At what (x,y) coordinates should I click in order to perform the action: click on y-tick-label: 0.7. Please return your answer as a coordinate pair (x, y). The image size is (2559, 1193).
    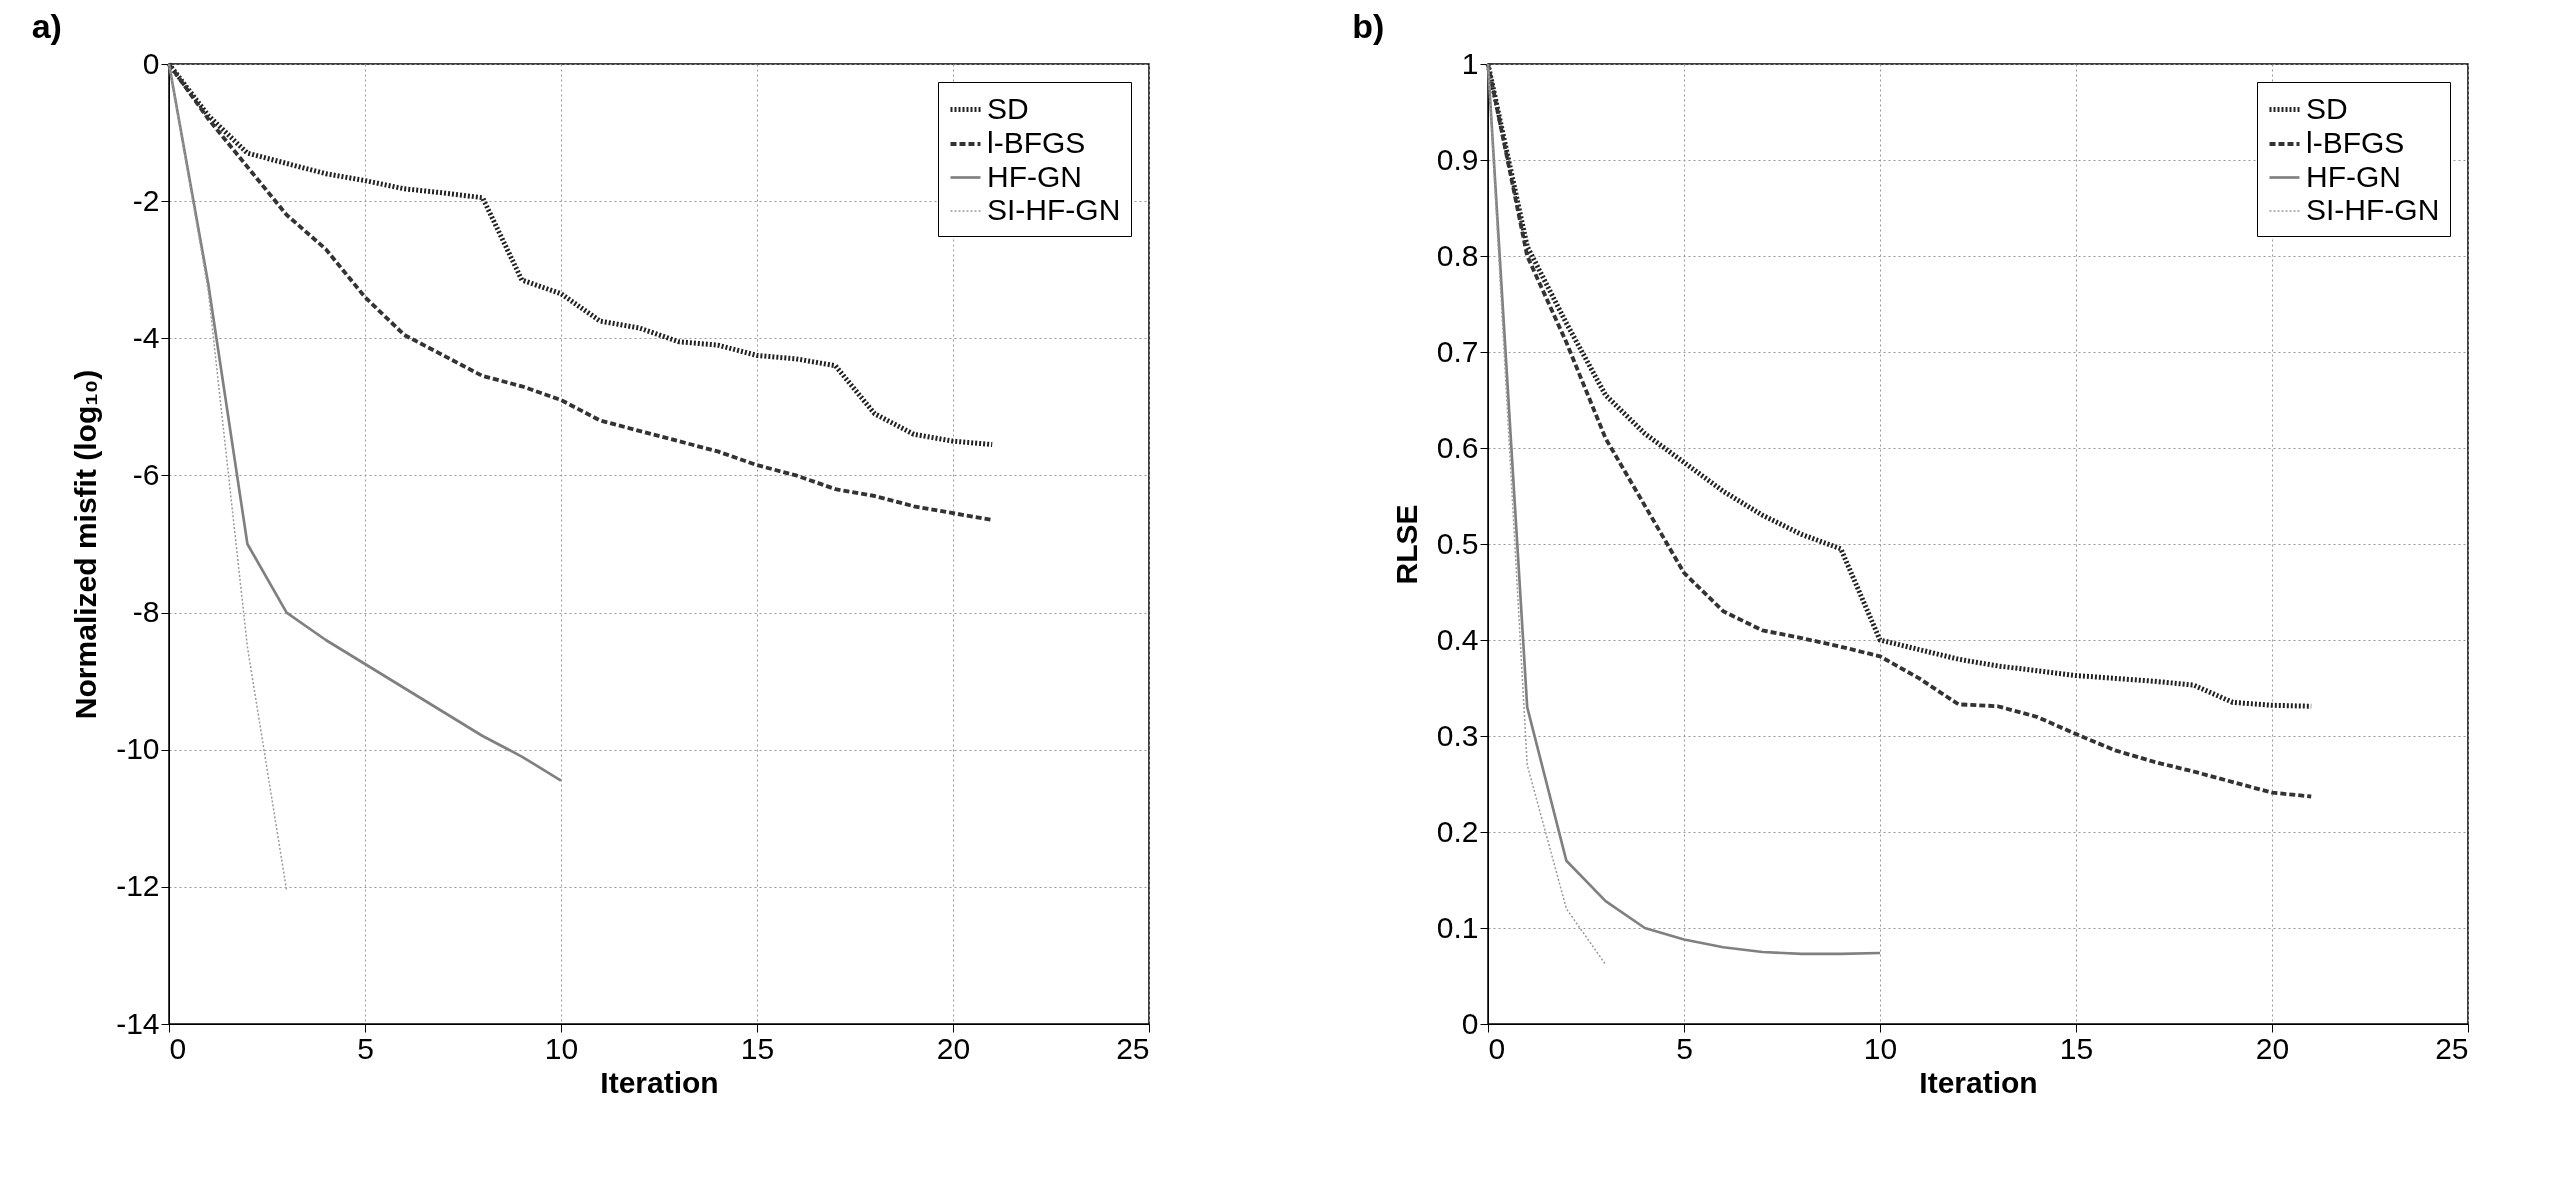
    Looking at the image, I should click on (1457, 351).